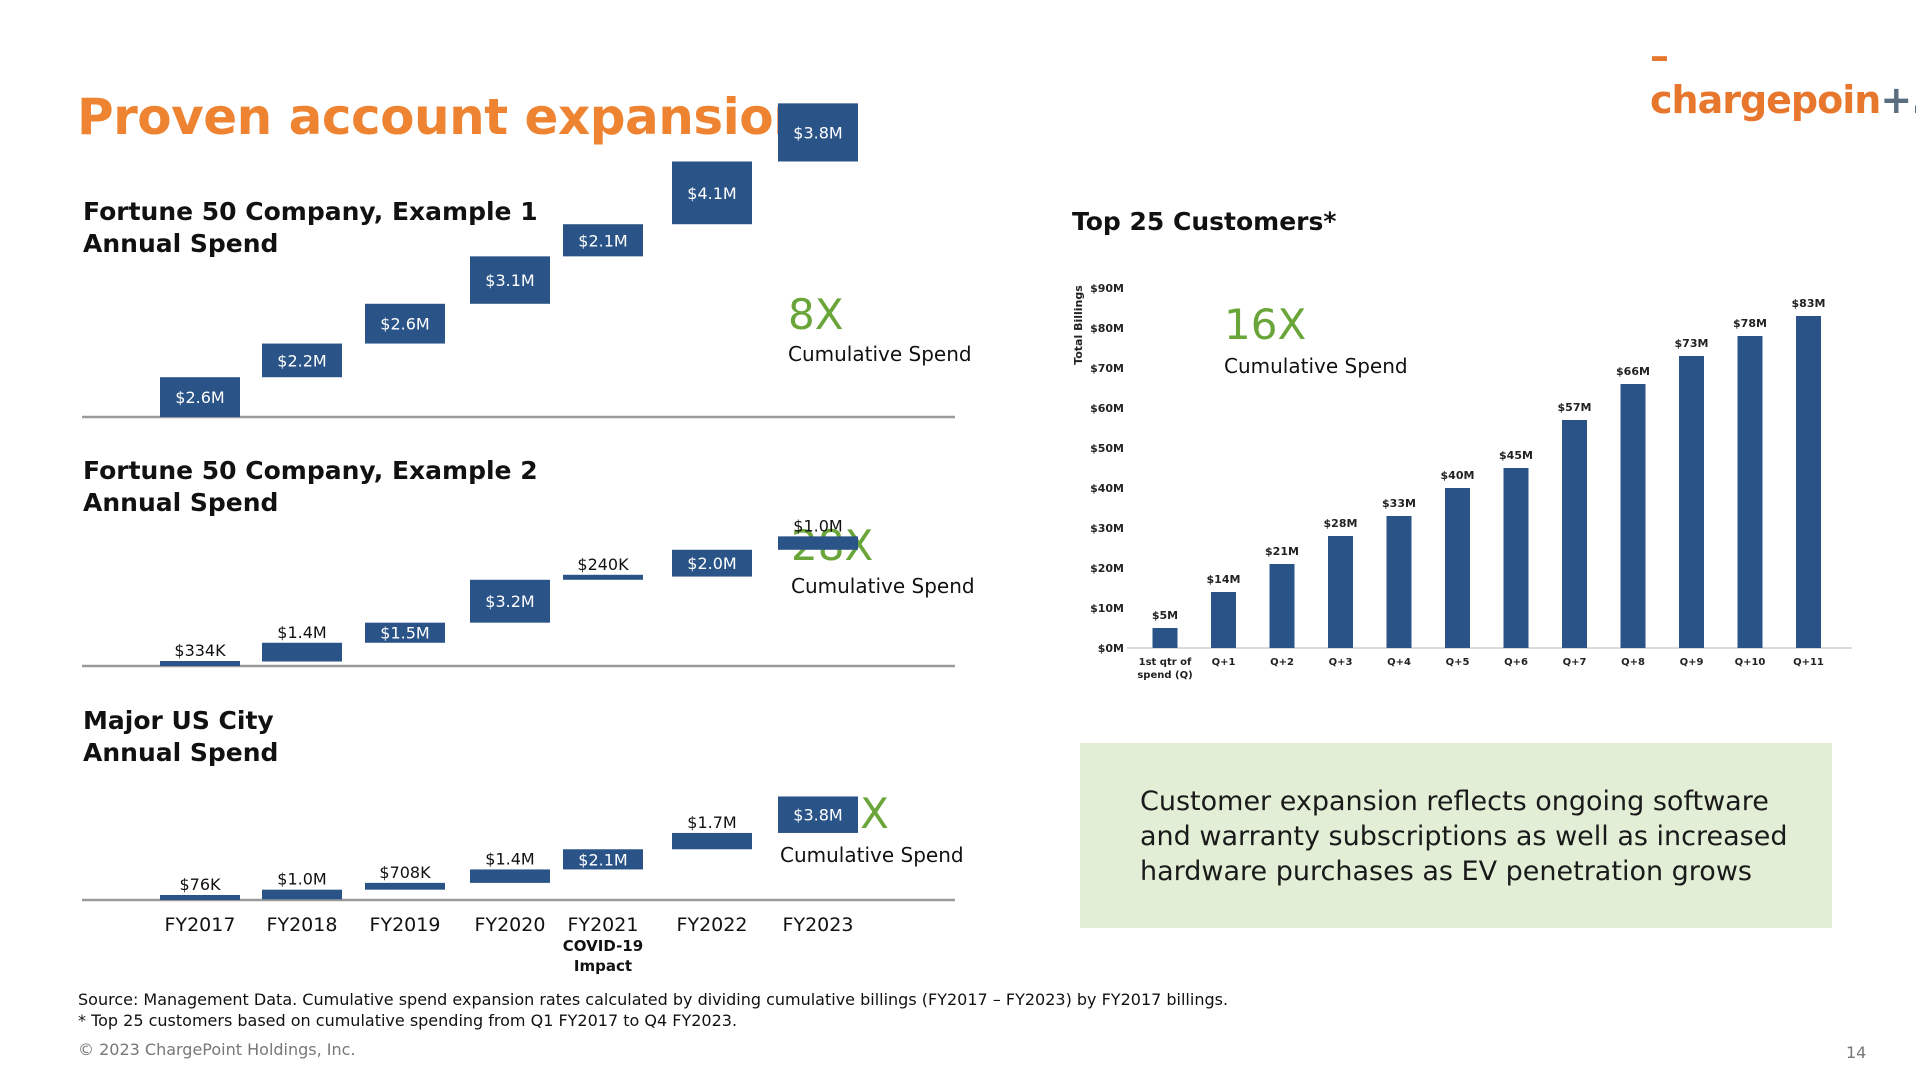 This screenshot has width=1916, height=1076. I want to click on chart1-value-label: $2.1M, so click(602, 240).